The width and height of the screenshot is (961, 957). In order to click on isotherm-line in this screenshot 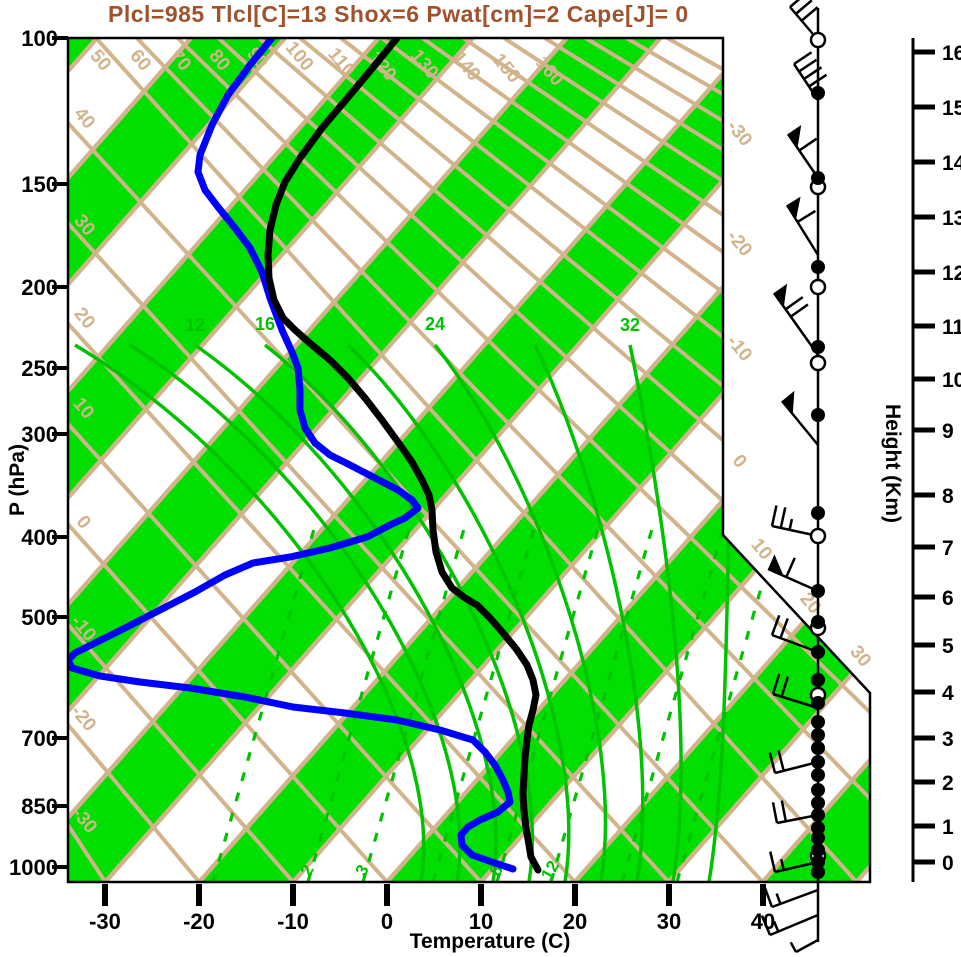, I will do `click(815, 460)`.